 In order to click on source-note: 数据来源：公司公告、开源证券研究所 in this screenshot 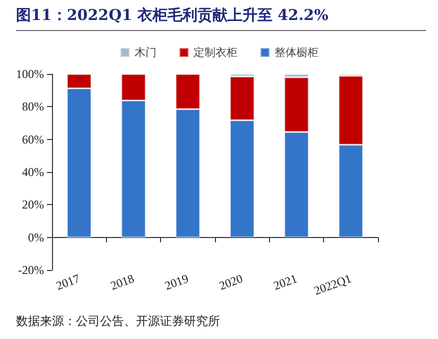, I will do `click(118, 321)`.